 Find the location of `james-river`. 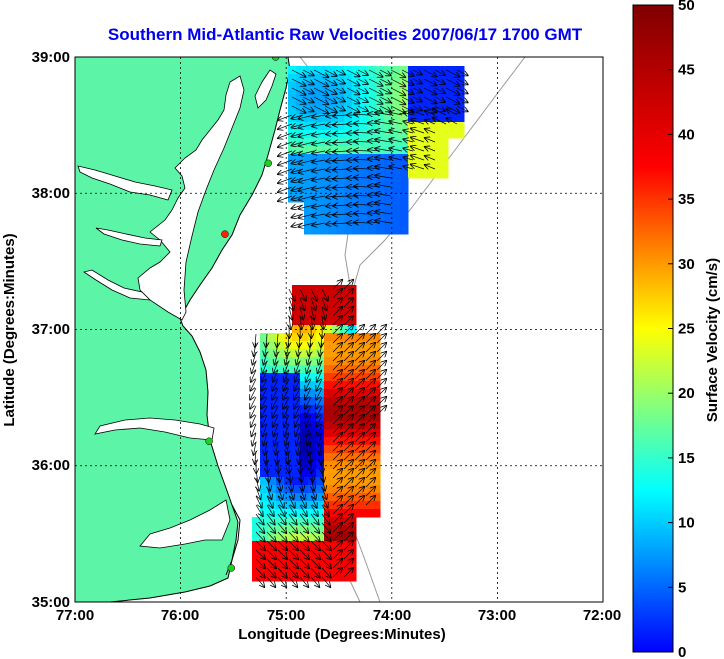

james-river is located at coordinates (117, 285).